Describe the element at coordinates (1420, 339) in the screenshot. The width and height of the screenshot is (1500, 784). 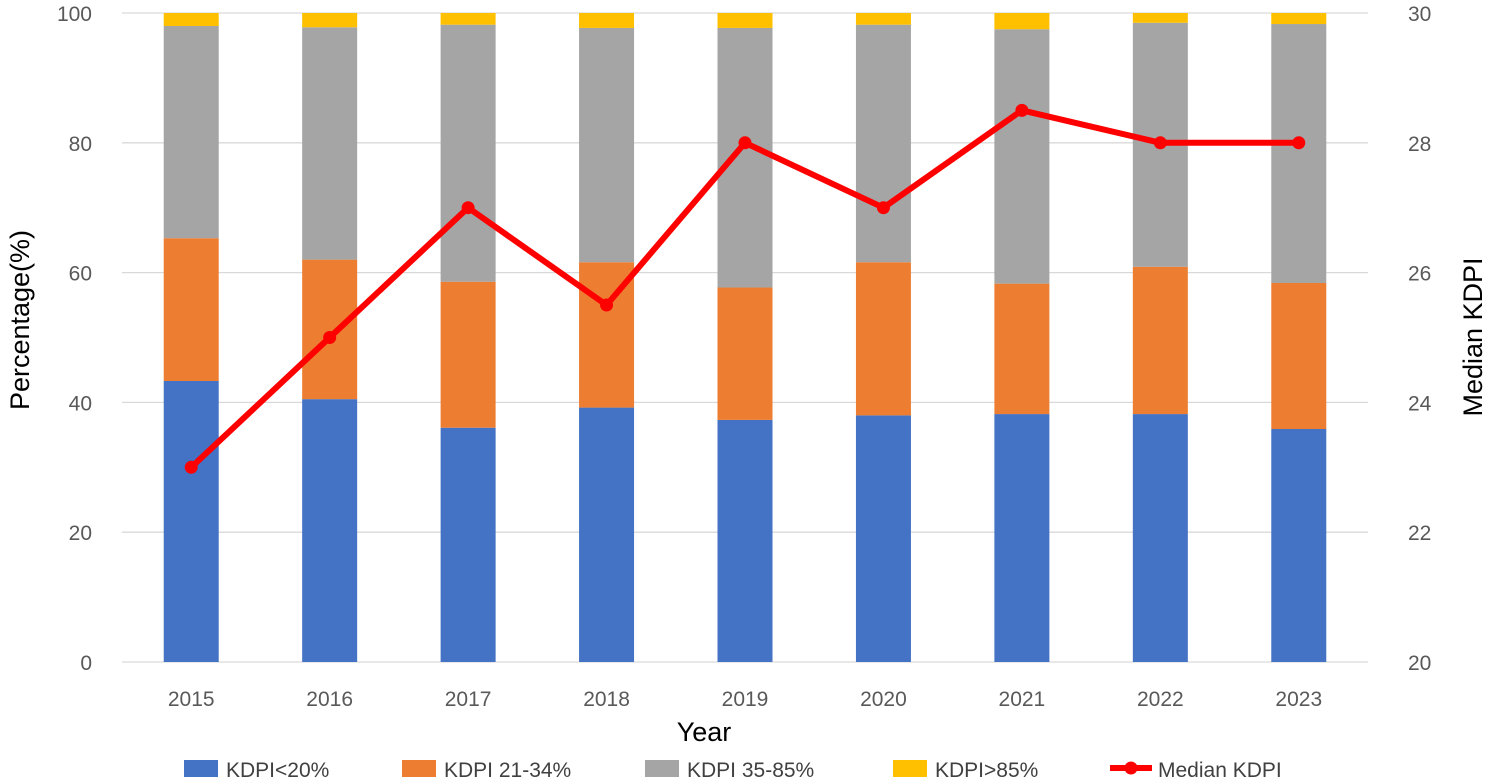
I see `right-axis-ticks: 20 22 24 26 28 30` at that location.